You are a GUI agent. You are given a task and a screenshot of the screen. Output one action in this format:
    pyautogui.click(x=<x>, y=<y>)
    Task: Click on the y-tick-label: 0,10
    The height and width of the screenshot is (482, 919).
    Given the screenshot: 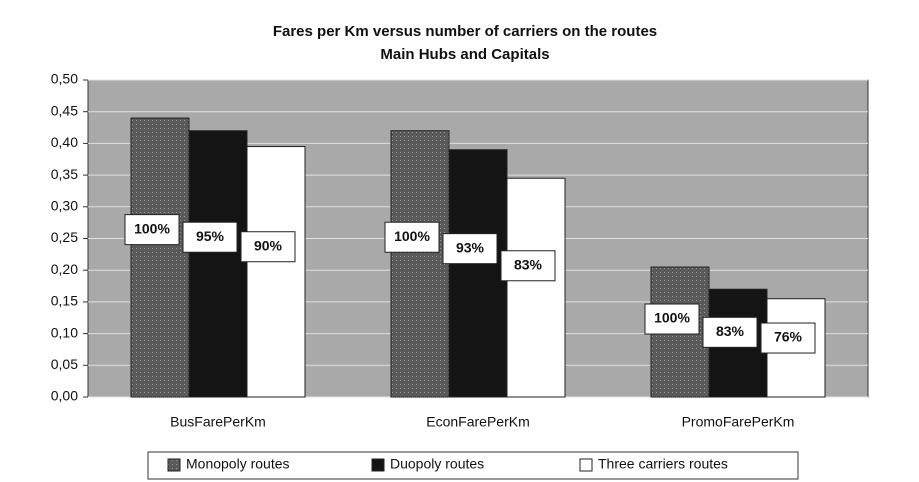 What is the action you would take?
    pyautogui.click(x=64, y=332)
    